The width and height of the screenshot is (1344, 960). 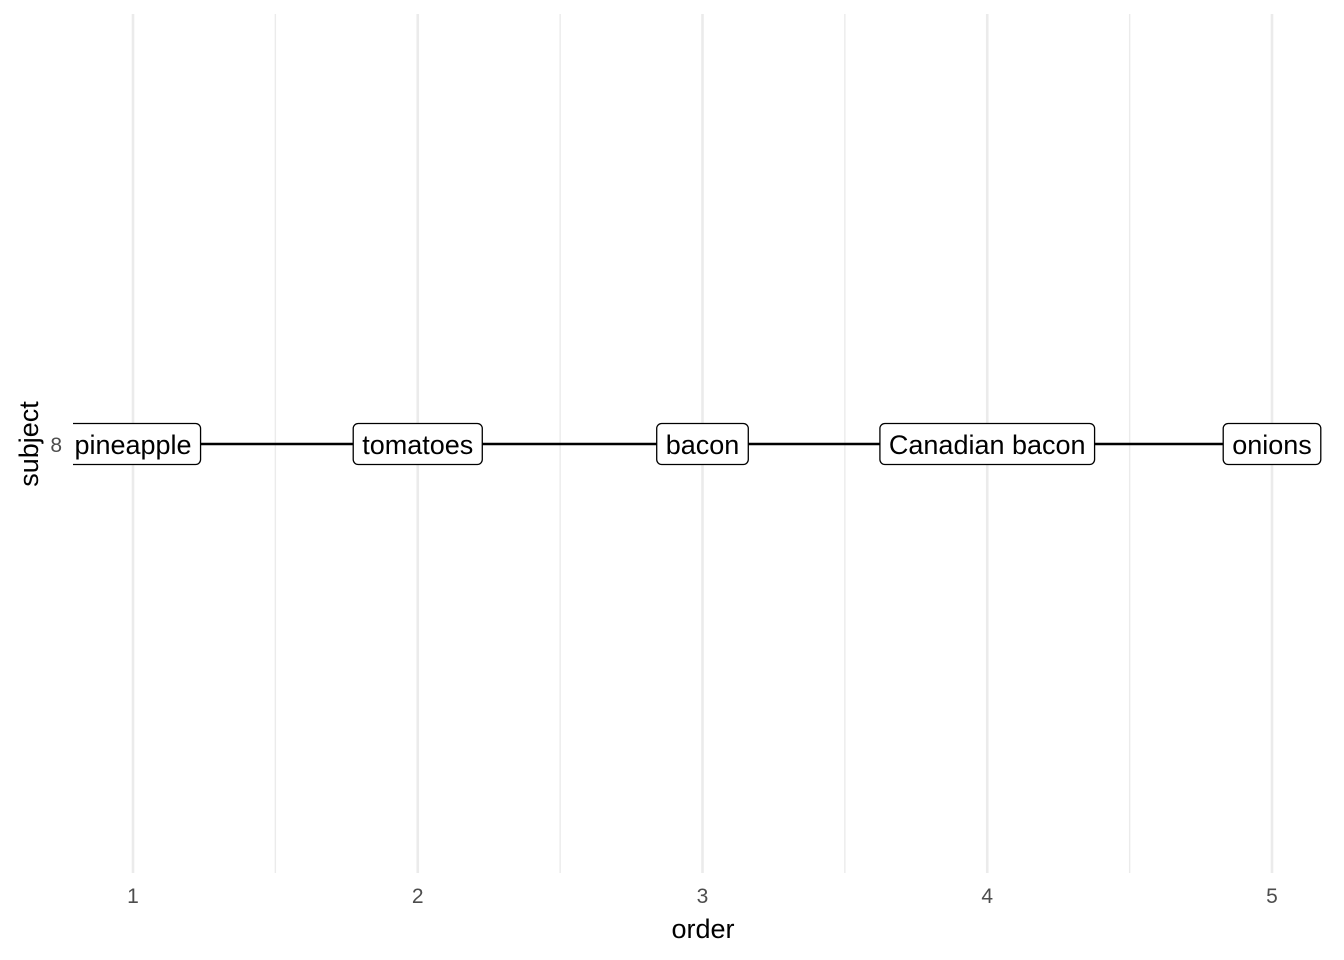 I want to click on x-tick-label: 3, so click(x=703, y=896).